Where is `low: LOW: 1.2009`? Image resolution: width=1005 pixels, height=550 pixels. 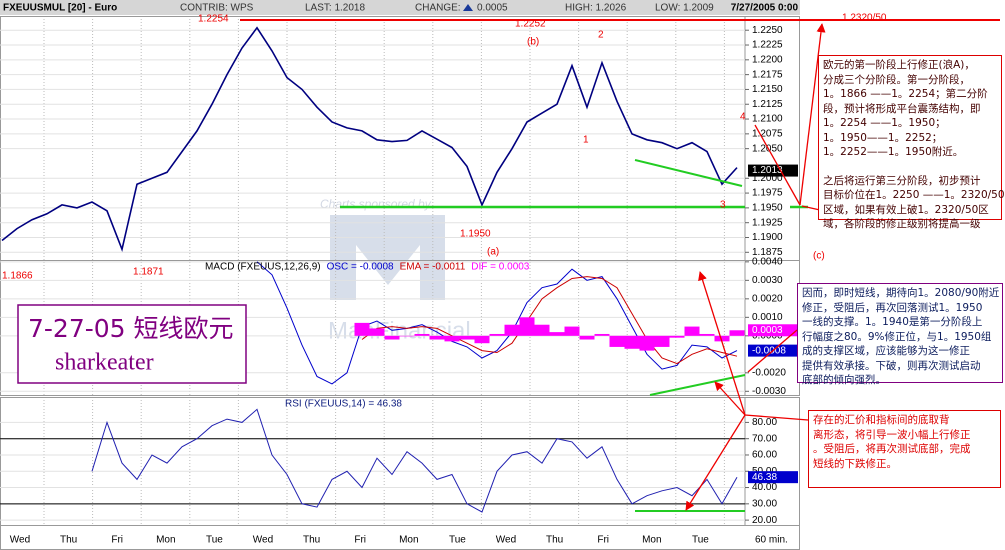
low: LOW: 1.2009 is located at coordinates (684, 8).